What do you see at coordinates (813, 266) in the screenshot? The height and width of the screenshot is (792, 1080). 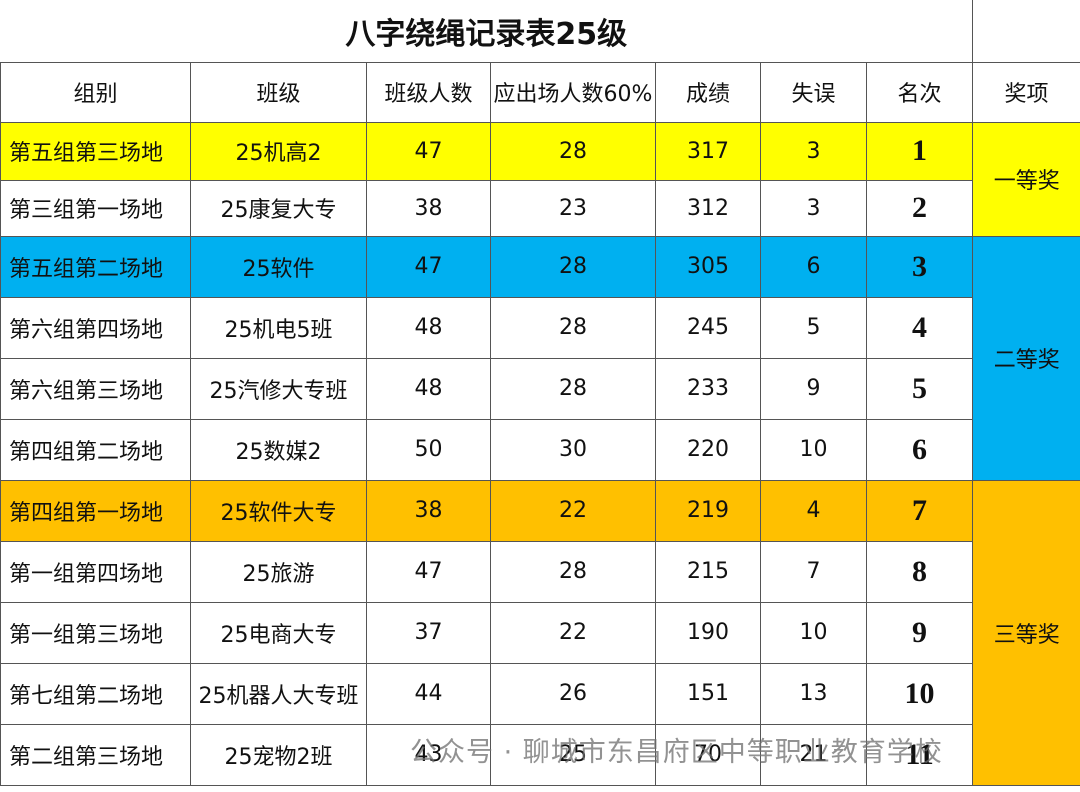 I see `error-cell: 6` at bounding box center [813, 266].